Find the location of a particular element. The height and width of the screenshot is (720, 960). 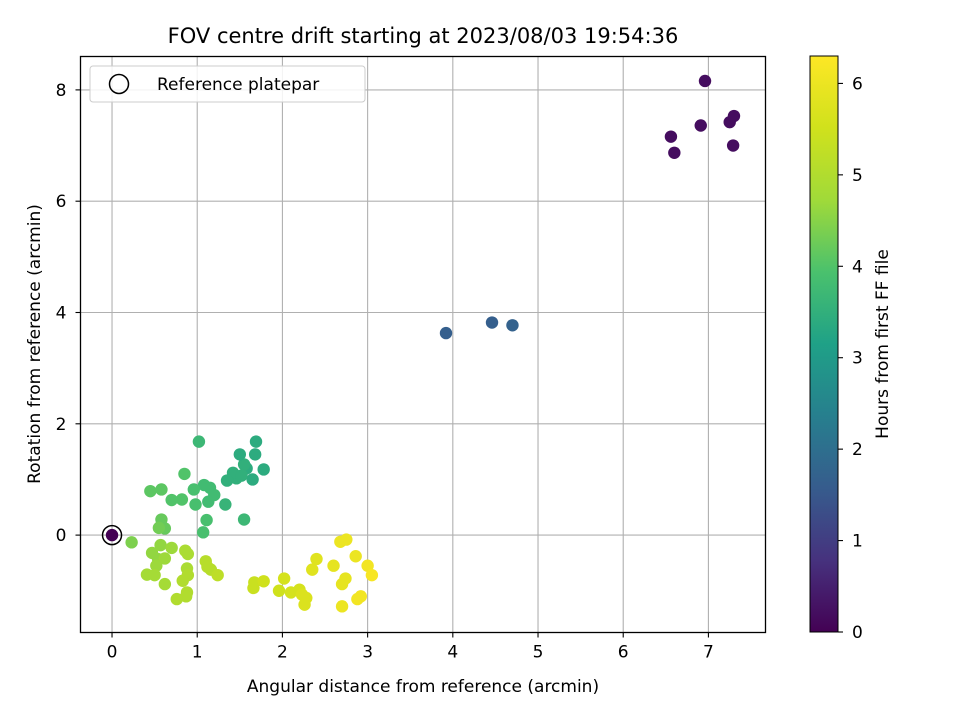

x-tick-label: 2 is located at coordinates (282, 653).